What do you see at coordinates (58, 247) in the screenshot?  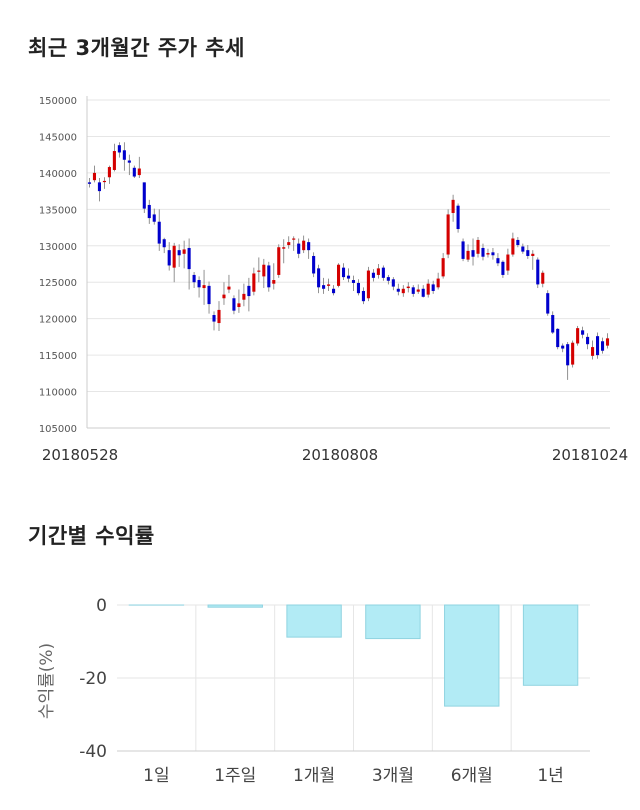 I see `y-tick-label: 130000` at bounding box center [58, 247].